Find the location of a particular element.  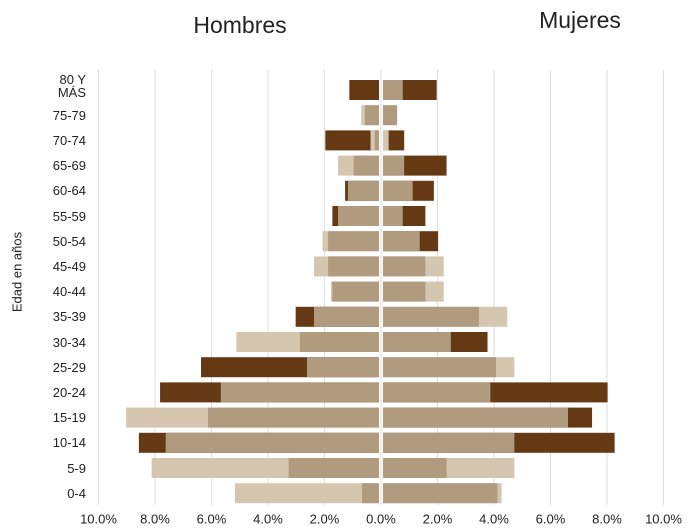

y-tick-label: 55-59 is located at coordinates (69, 216).